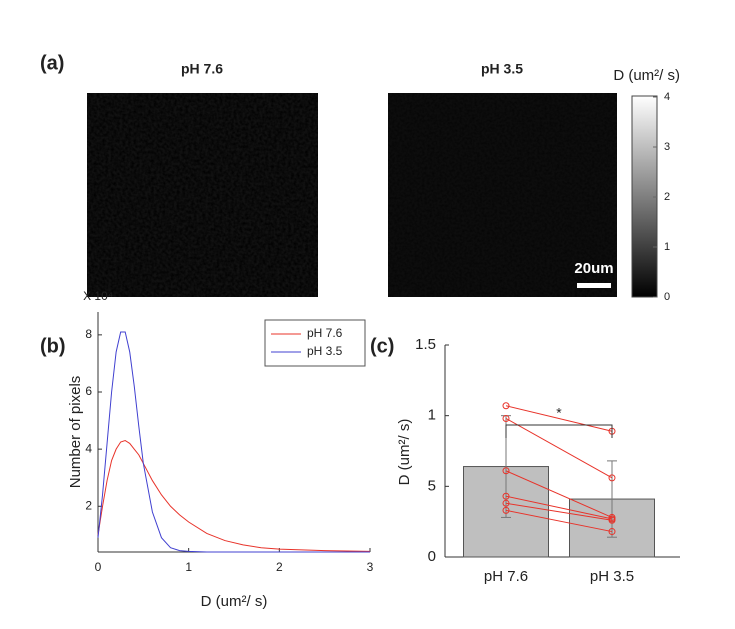  What do you see at coordinates (646, 75) in the screenshot?
I see `colorbar-label: D (um²/ s)` at bounding box center [646, 75].